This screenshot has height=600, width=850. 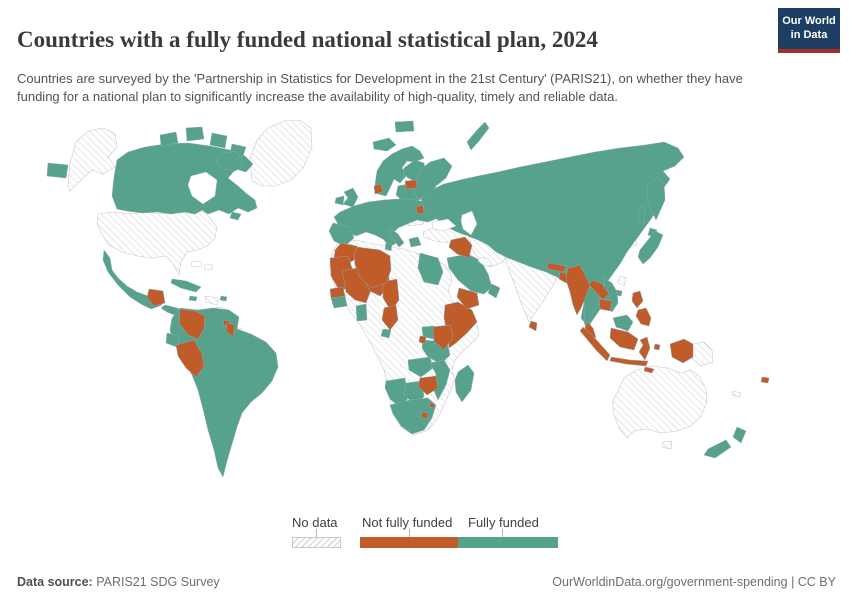 I want to click on region-kamchatka, so click(x=656, y=198).